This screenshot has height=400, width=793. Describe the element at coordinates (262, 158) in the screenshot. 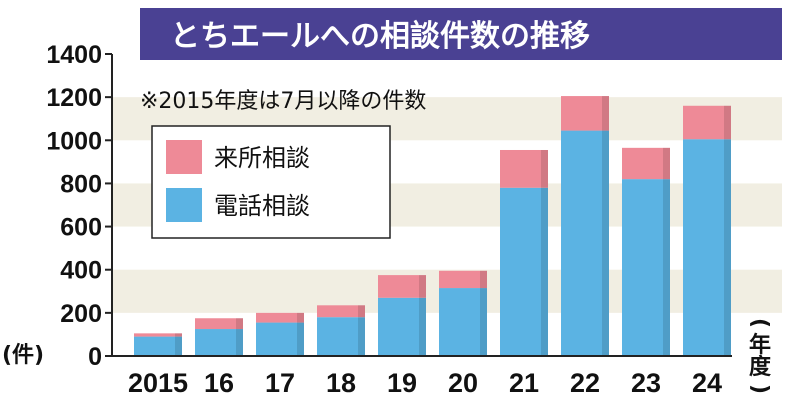

I see `legend-label-raisho: 来所相談` at that location.